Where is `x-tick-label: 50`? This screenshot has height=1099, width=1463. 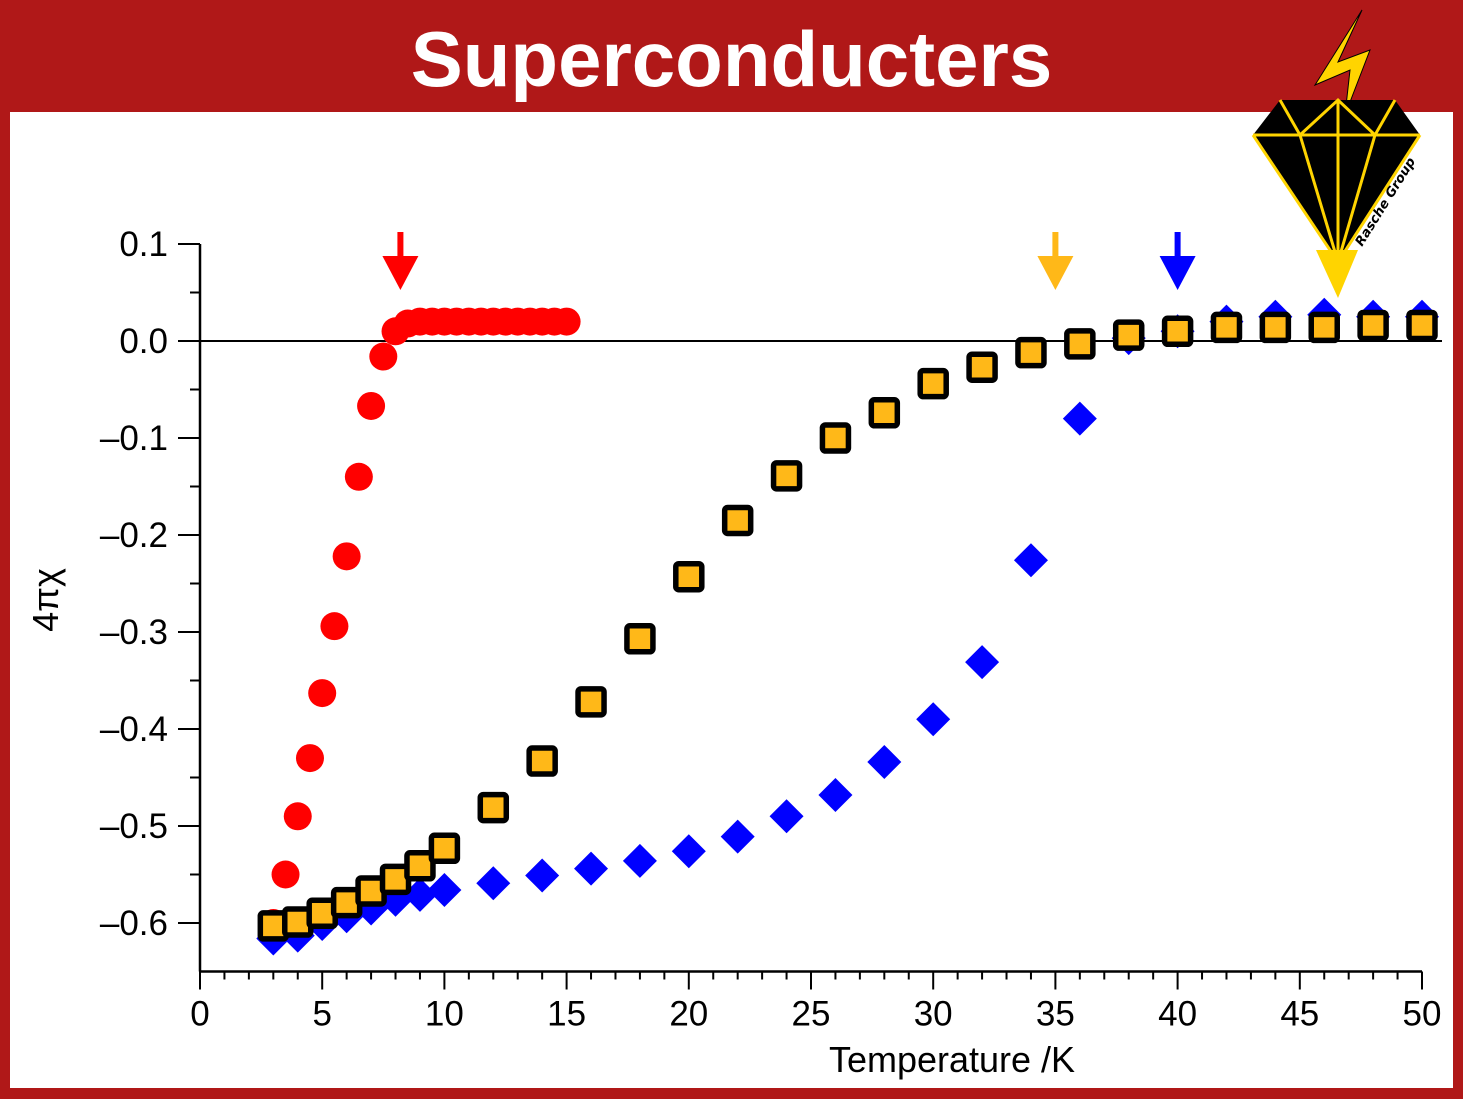 x-tick-label: 50 is located at coordinates (1422, 1014).